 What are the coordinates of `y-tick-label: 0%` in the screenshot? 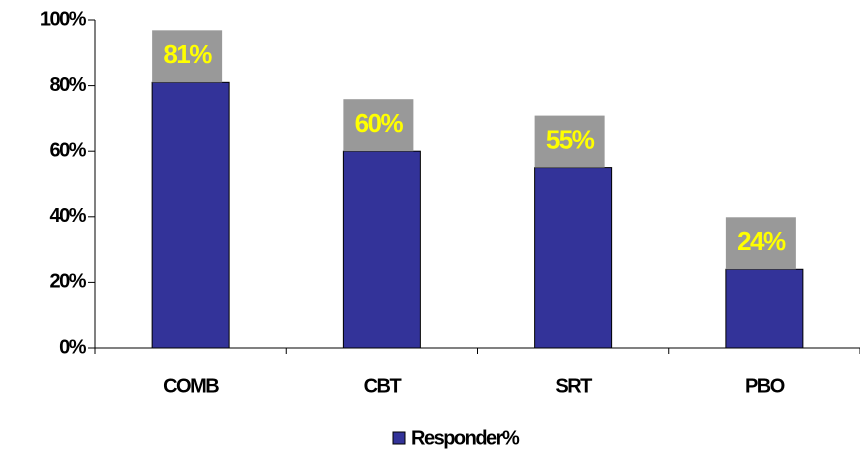 It's located at (73, 347).